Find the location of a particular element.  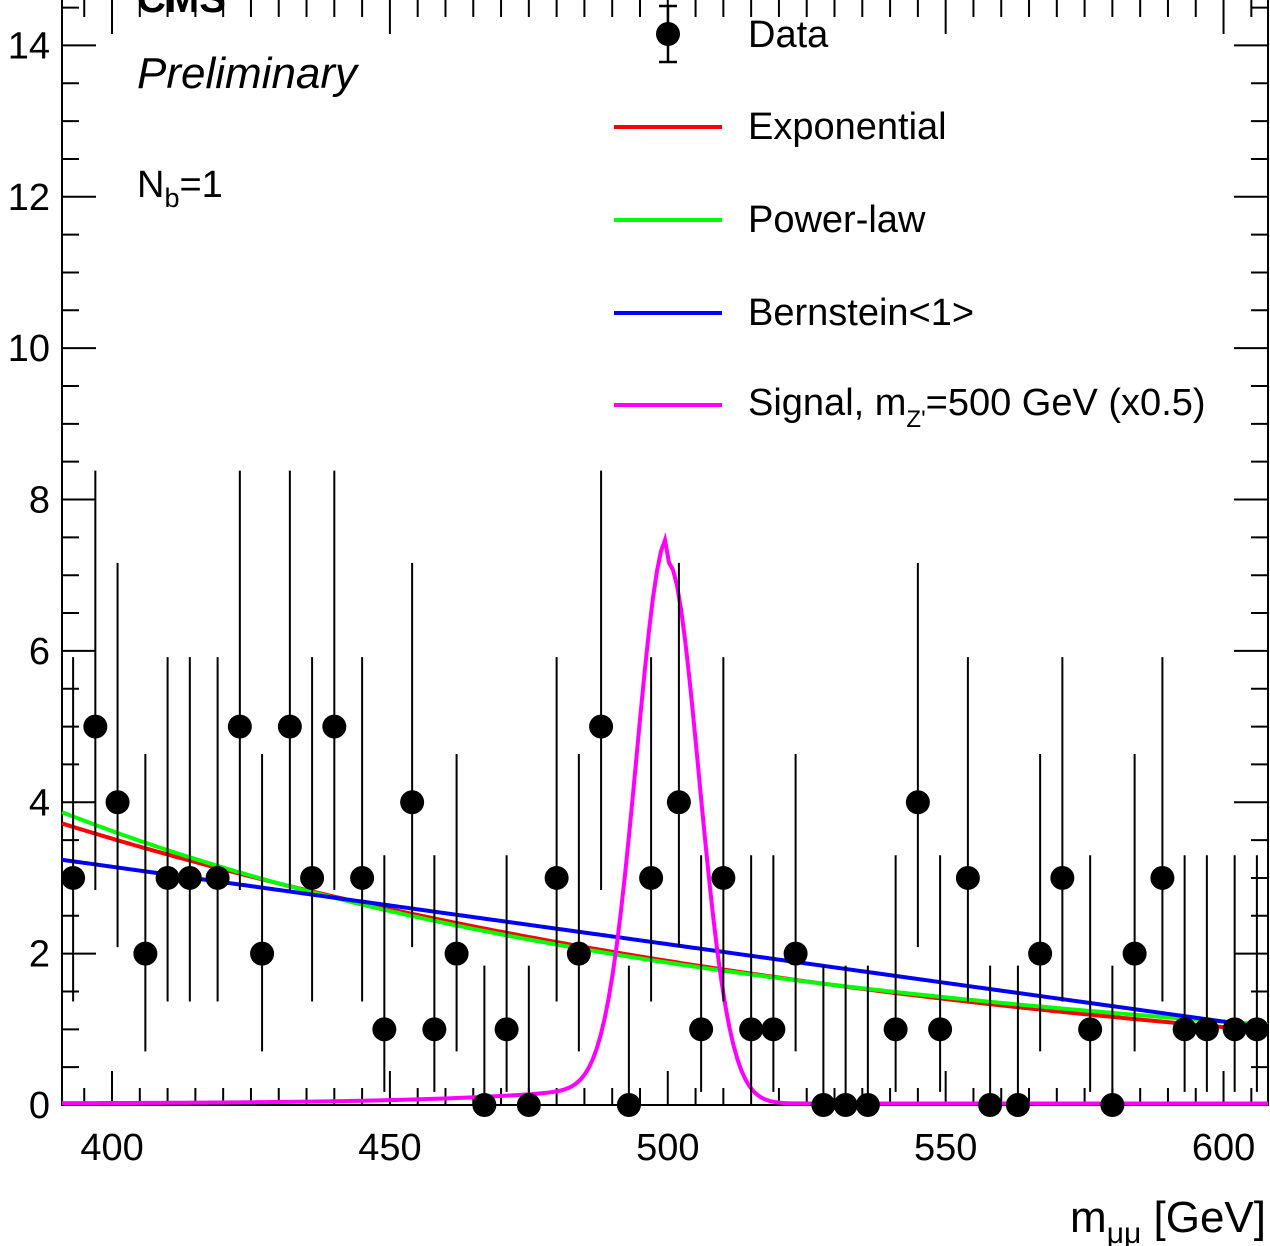

y-tick-label: 0 is located at coordinates (39, 1106).